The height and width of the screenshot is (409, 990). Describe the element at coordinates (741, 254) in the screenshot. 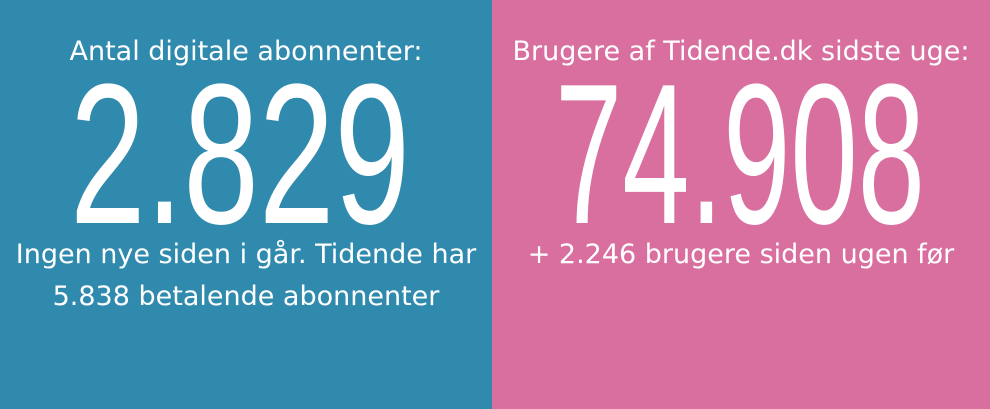

I see `panel-note: + 2.246 brugere siden ugen før` at that location.